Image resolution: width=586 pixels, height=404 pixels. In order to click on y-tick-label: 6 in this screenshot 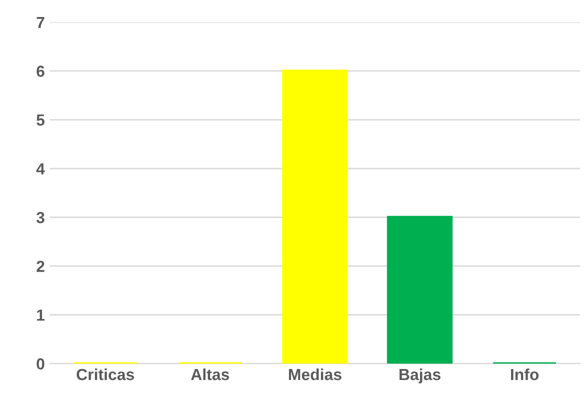, I will do `click(40, 71)`.